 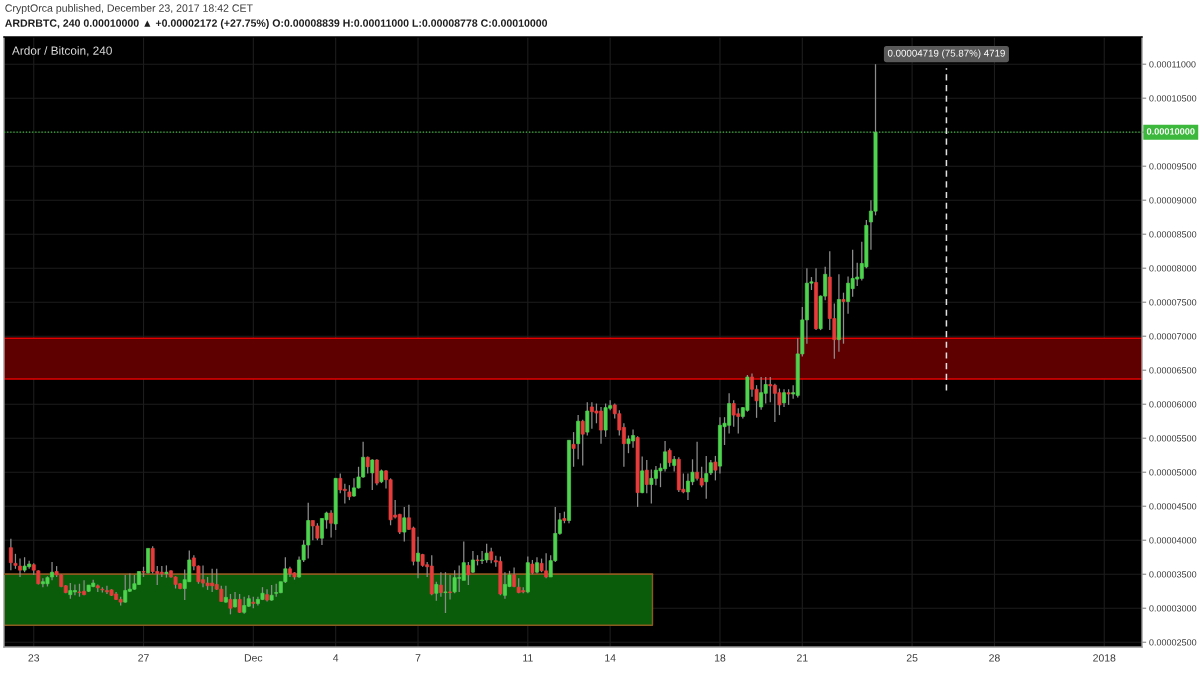 What do you see at coordinates (1173, 642) in the screenshot?
I see `y-tick-label: 0.00002500` at bounding box center [1173, 642].